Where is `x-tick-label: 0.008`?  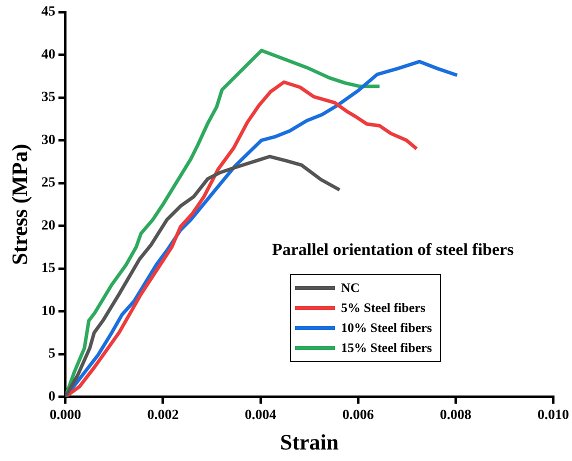
x-tick-label: 0.008 is located at coordinates (456, 415).